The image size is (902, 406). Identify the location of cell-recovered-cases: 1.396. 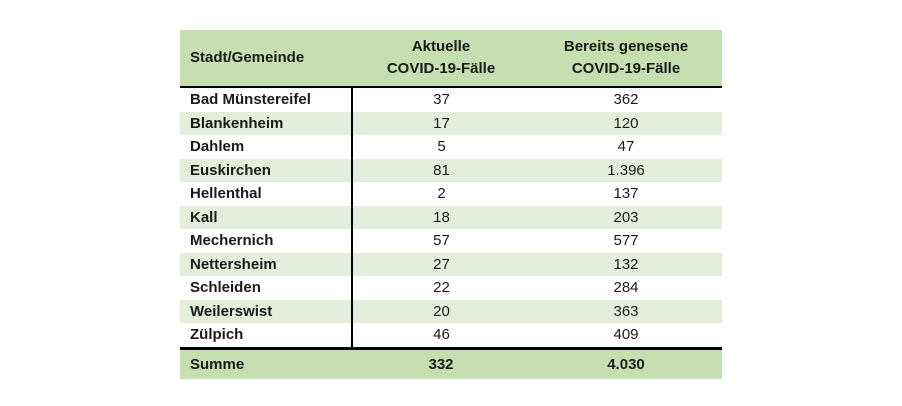
(626, 170).